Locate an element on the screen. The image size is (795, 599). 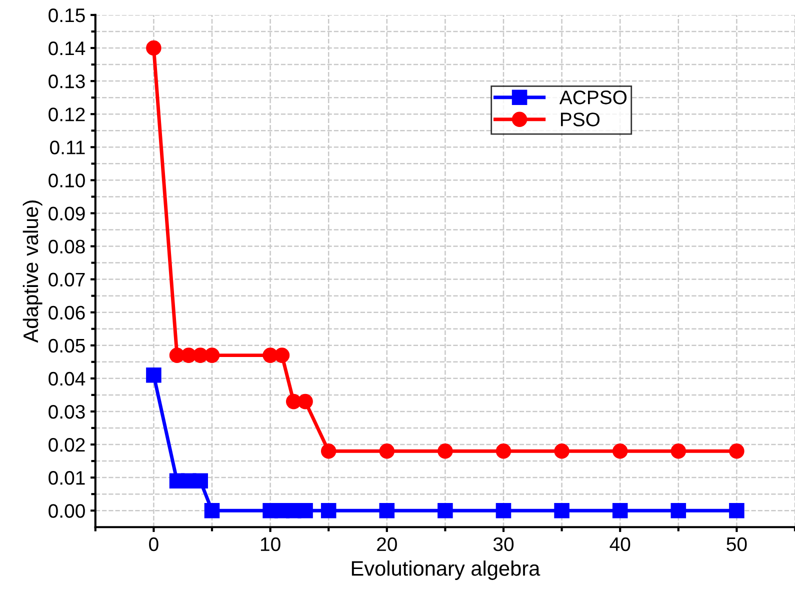
y-tick-label: 0.13 is located at coordinates (66, 81).